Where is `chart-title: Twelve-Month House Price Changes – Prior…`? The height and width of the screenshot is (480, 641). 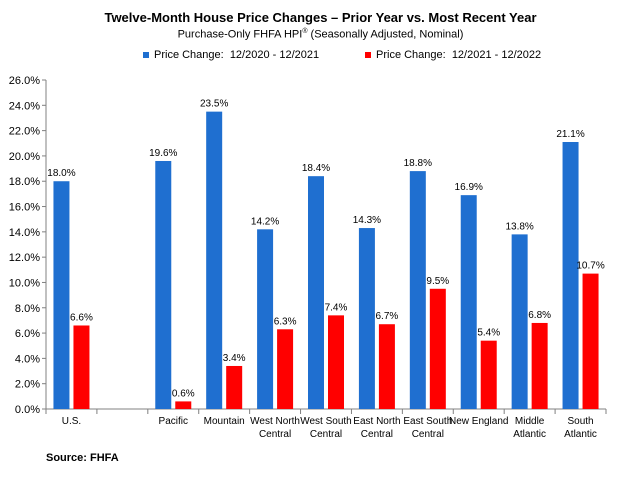 chart-title: Twelve-Month House Price Changes – Prior… is located at coordinates (320, 17).